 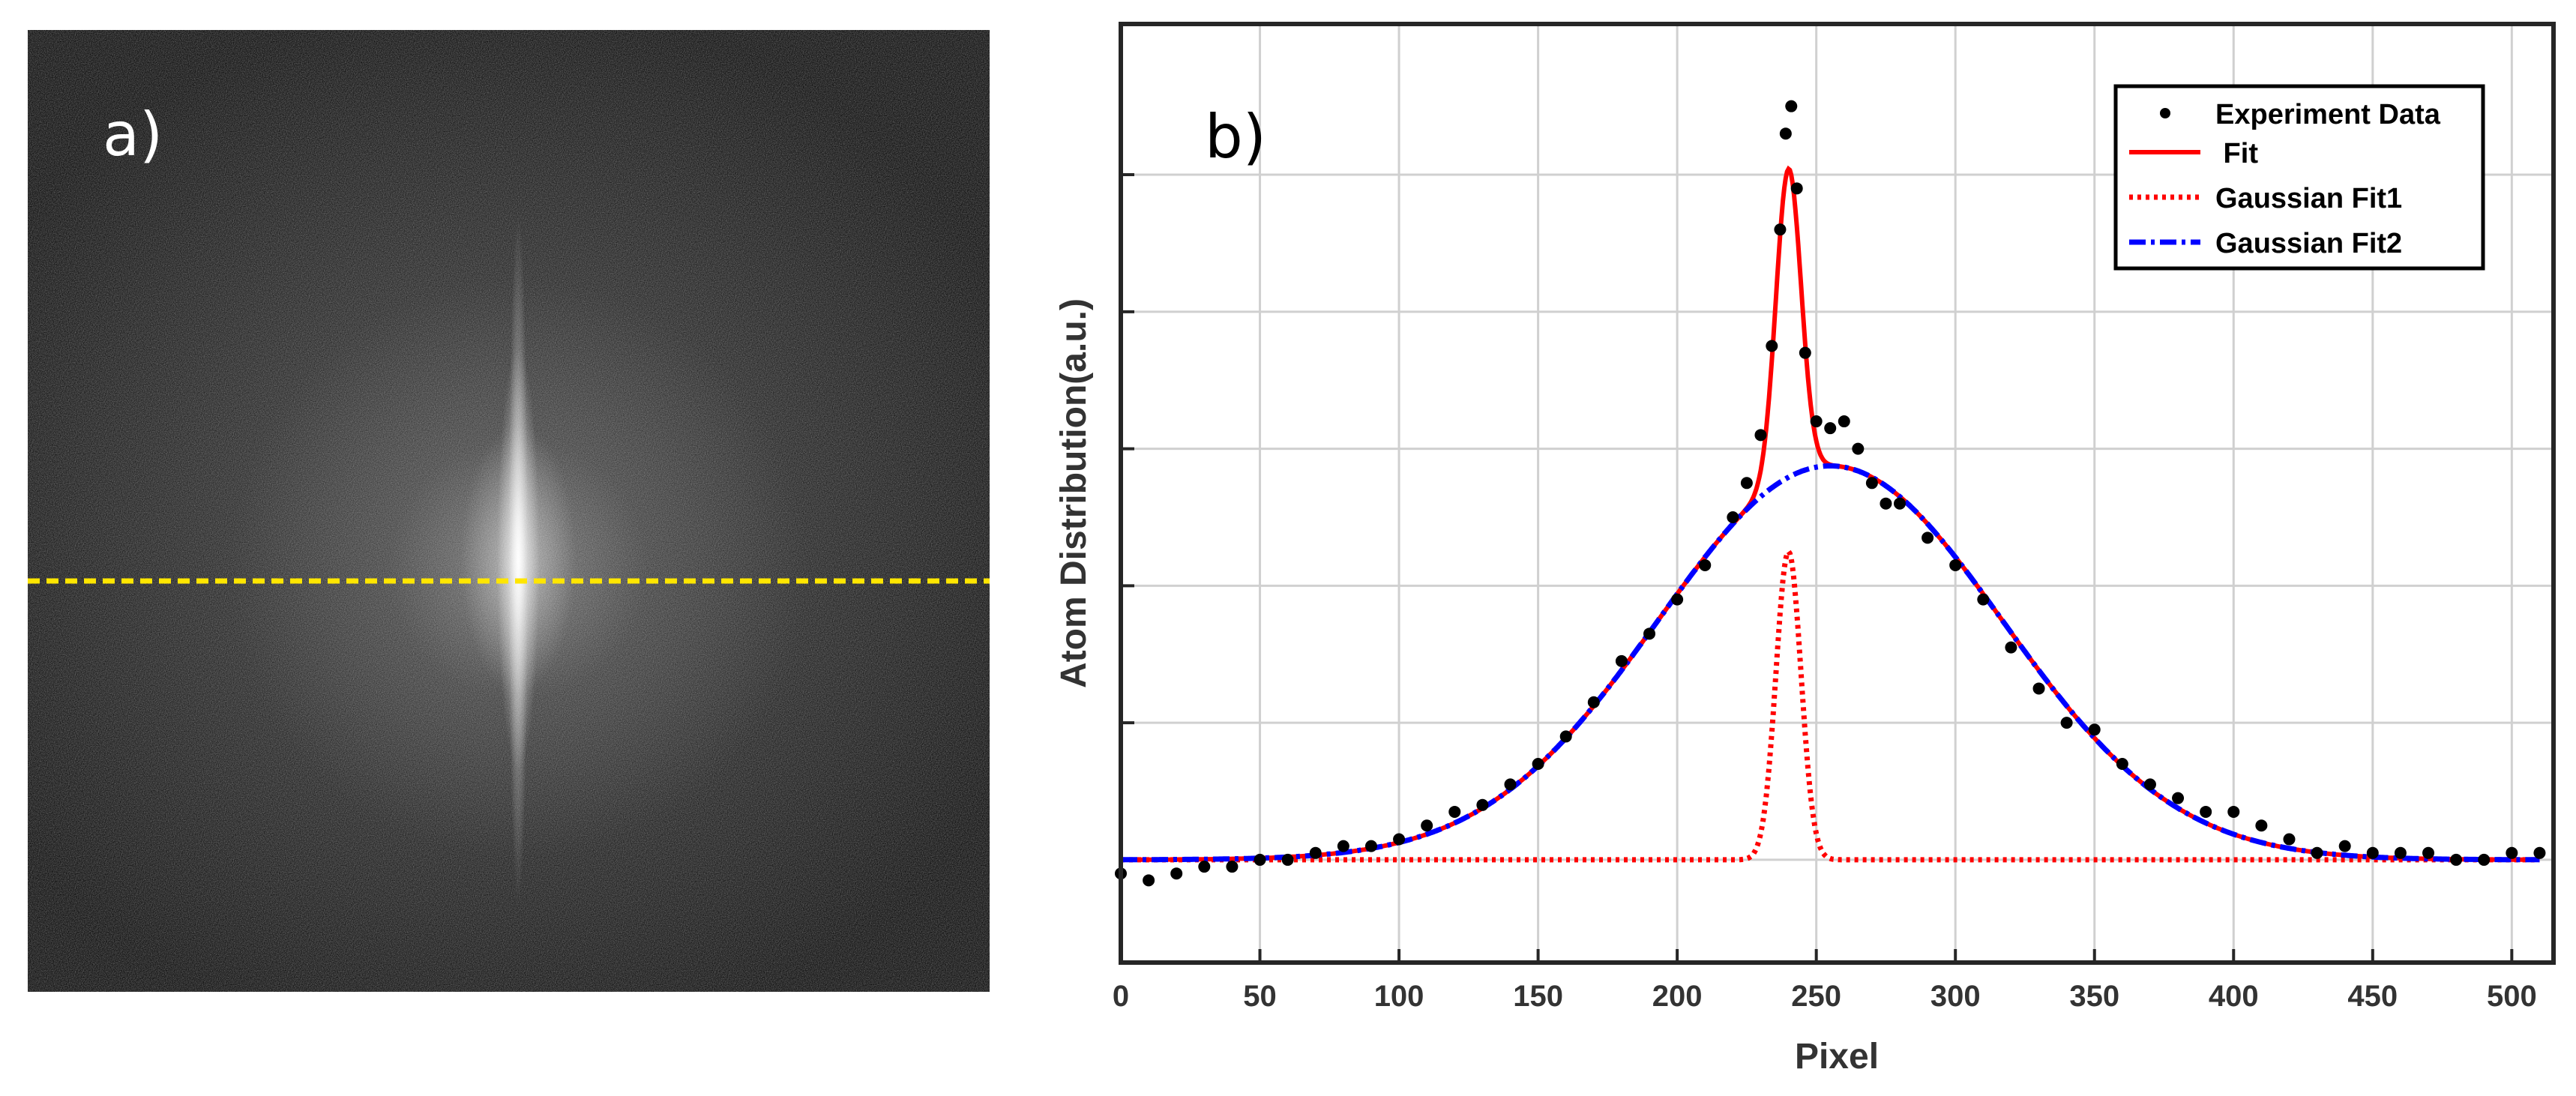 I want to click on x-tick-label-8: 400, so click(x=2234, y=996).